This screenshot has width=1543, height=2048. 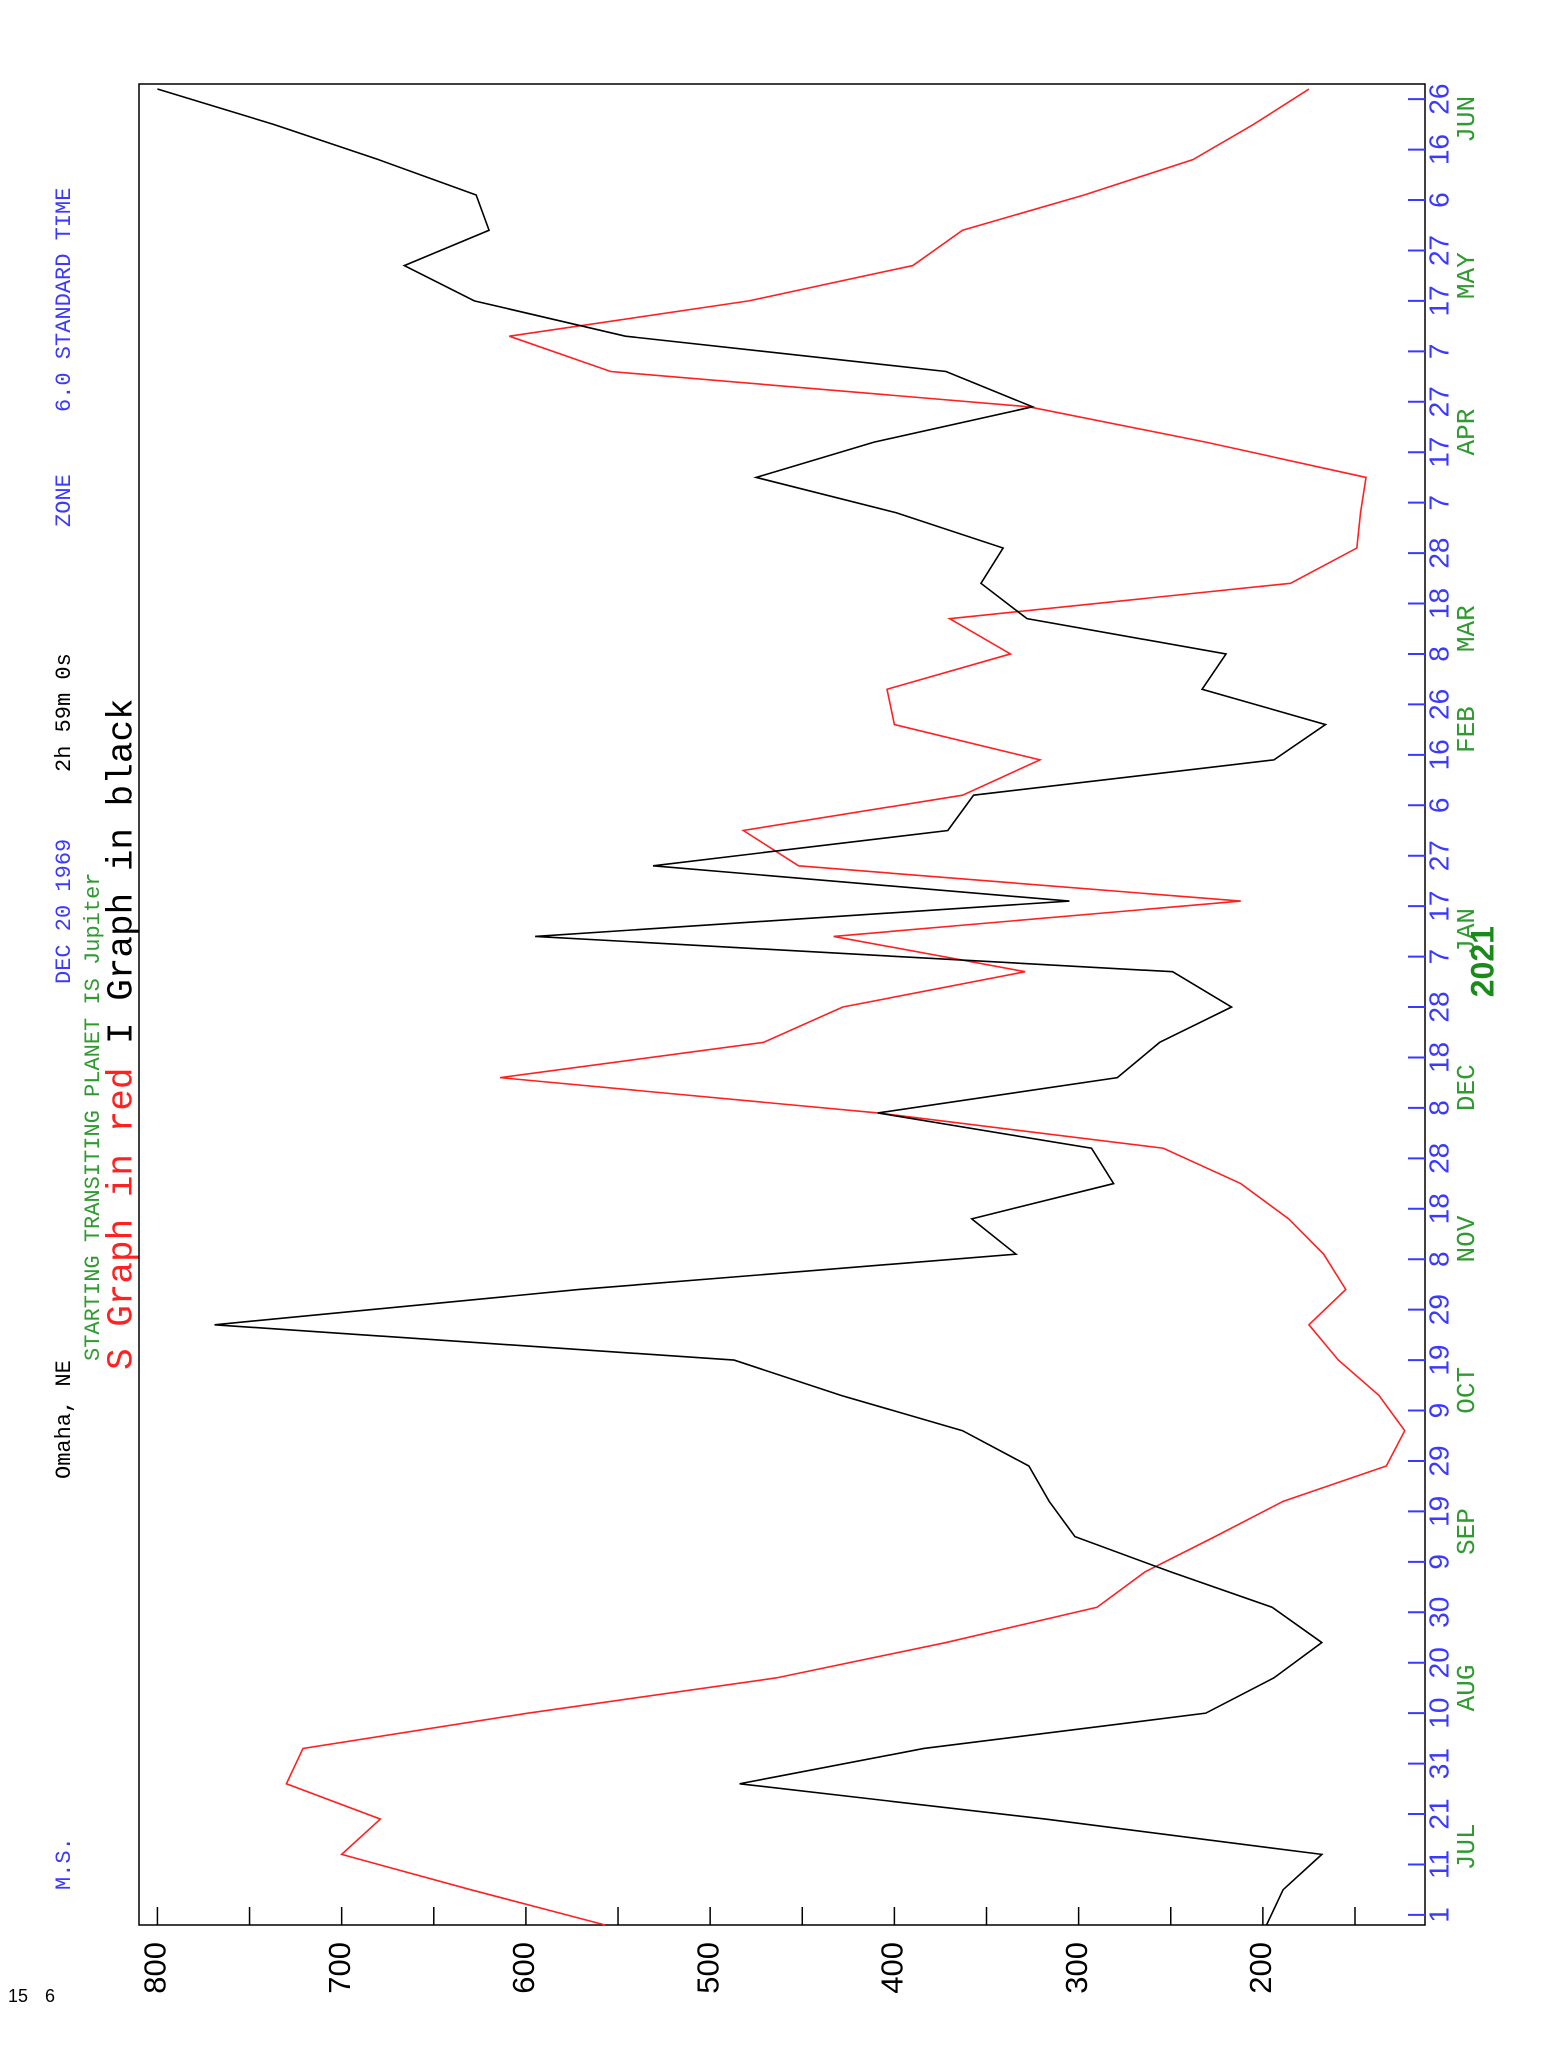 I want to click on year-label: 2021, so click(x=1482, y=961).